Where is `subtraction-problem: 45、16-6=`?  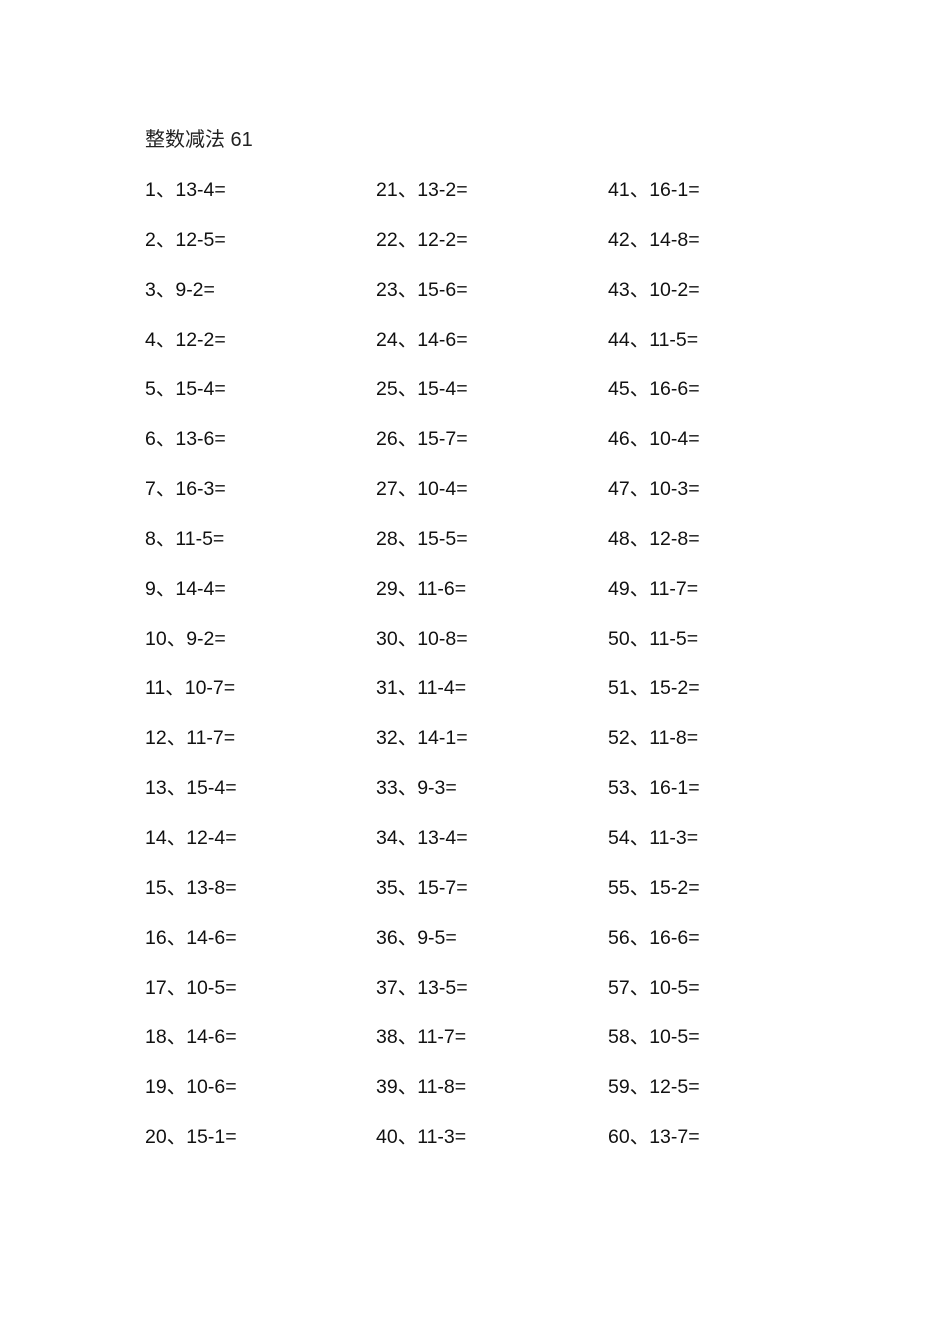
subtraction-problem: 45、16-6= is located at coordinates (654, 389).